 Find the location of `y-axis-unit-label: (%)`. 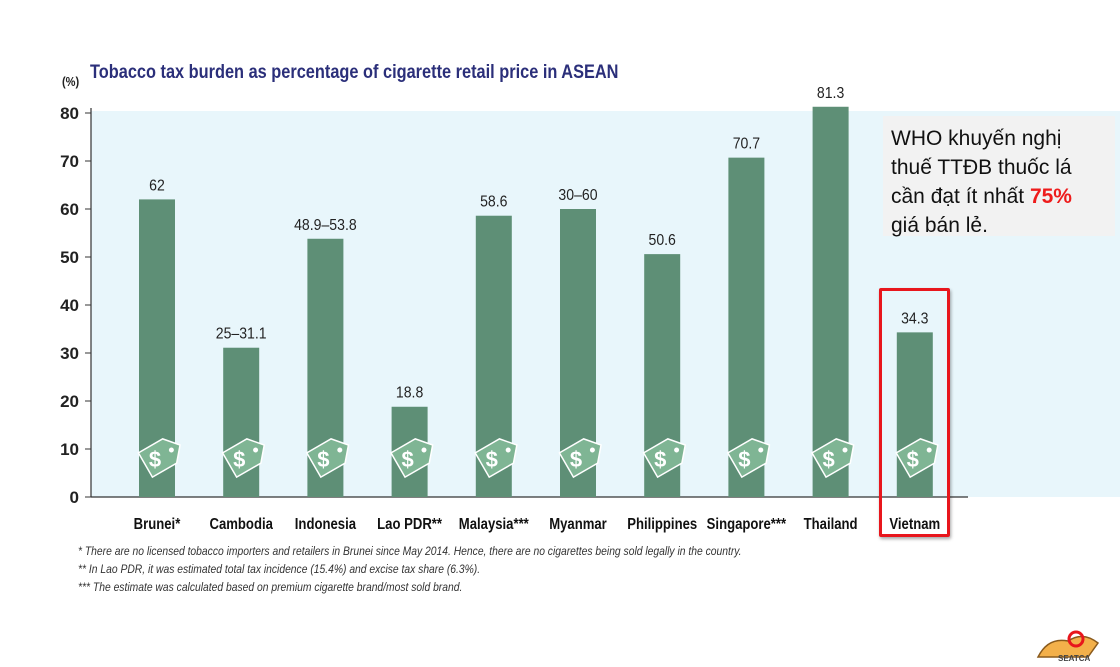

y-axis-unit-label: (%) is located at coordinates (71, 81).